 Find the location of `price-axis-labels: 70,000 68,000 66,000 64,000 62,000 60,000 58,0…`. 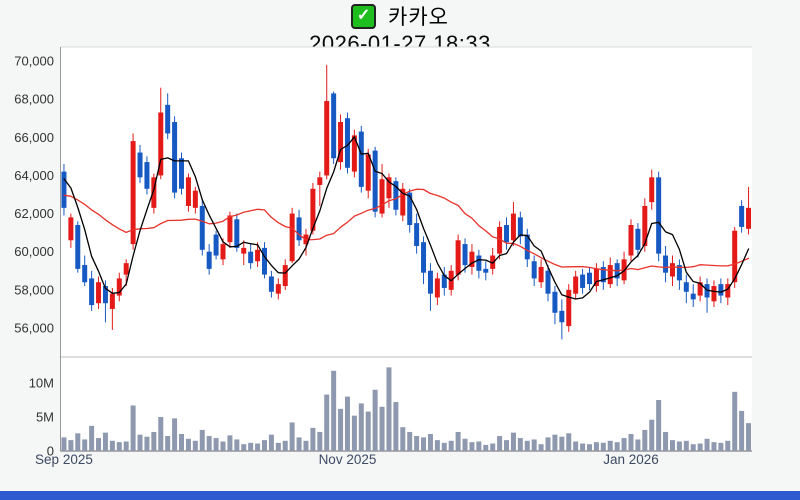

price-axis-labels: 70,000 68,000 66,000 64,000 62,000 60,000 58,0… is located at coordinates (34, 195).